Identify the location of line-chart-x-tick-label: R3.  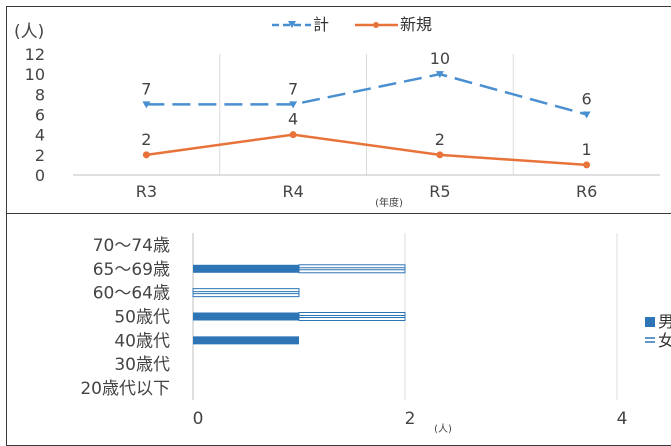
(146, 191).